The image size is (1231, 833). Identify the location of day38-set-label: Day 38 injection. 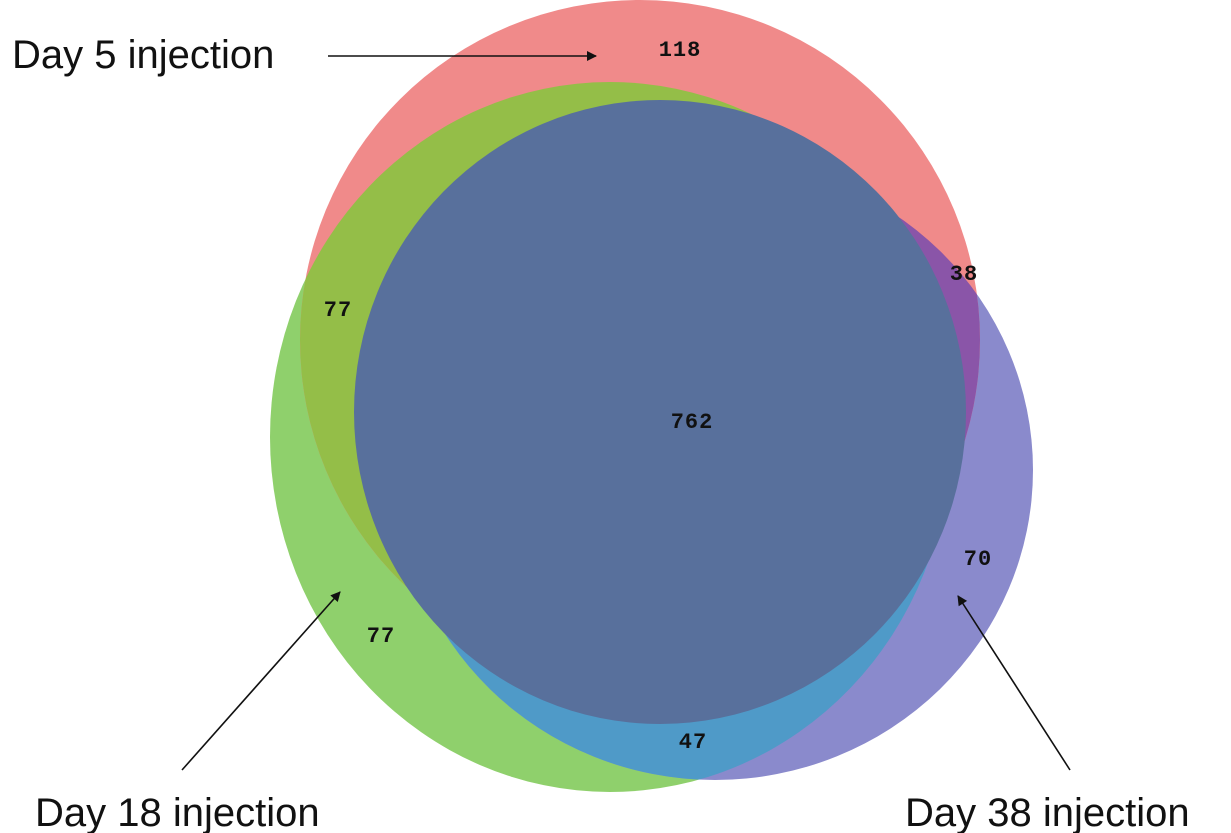
(1047, 812).